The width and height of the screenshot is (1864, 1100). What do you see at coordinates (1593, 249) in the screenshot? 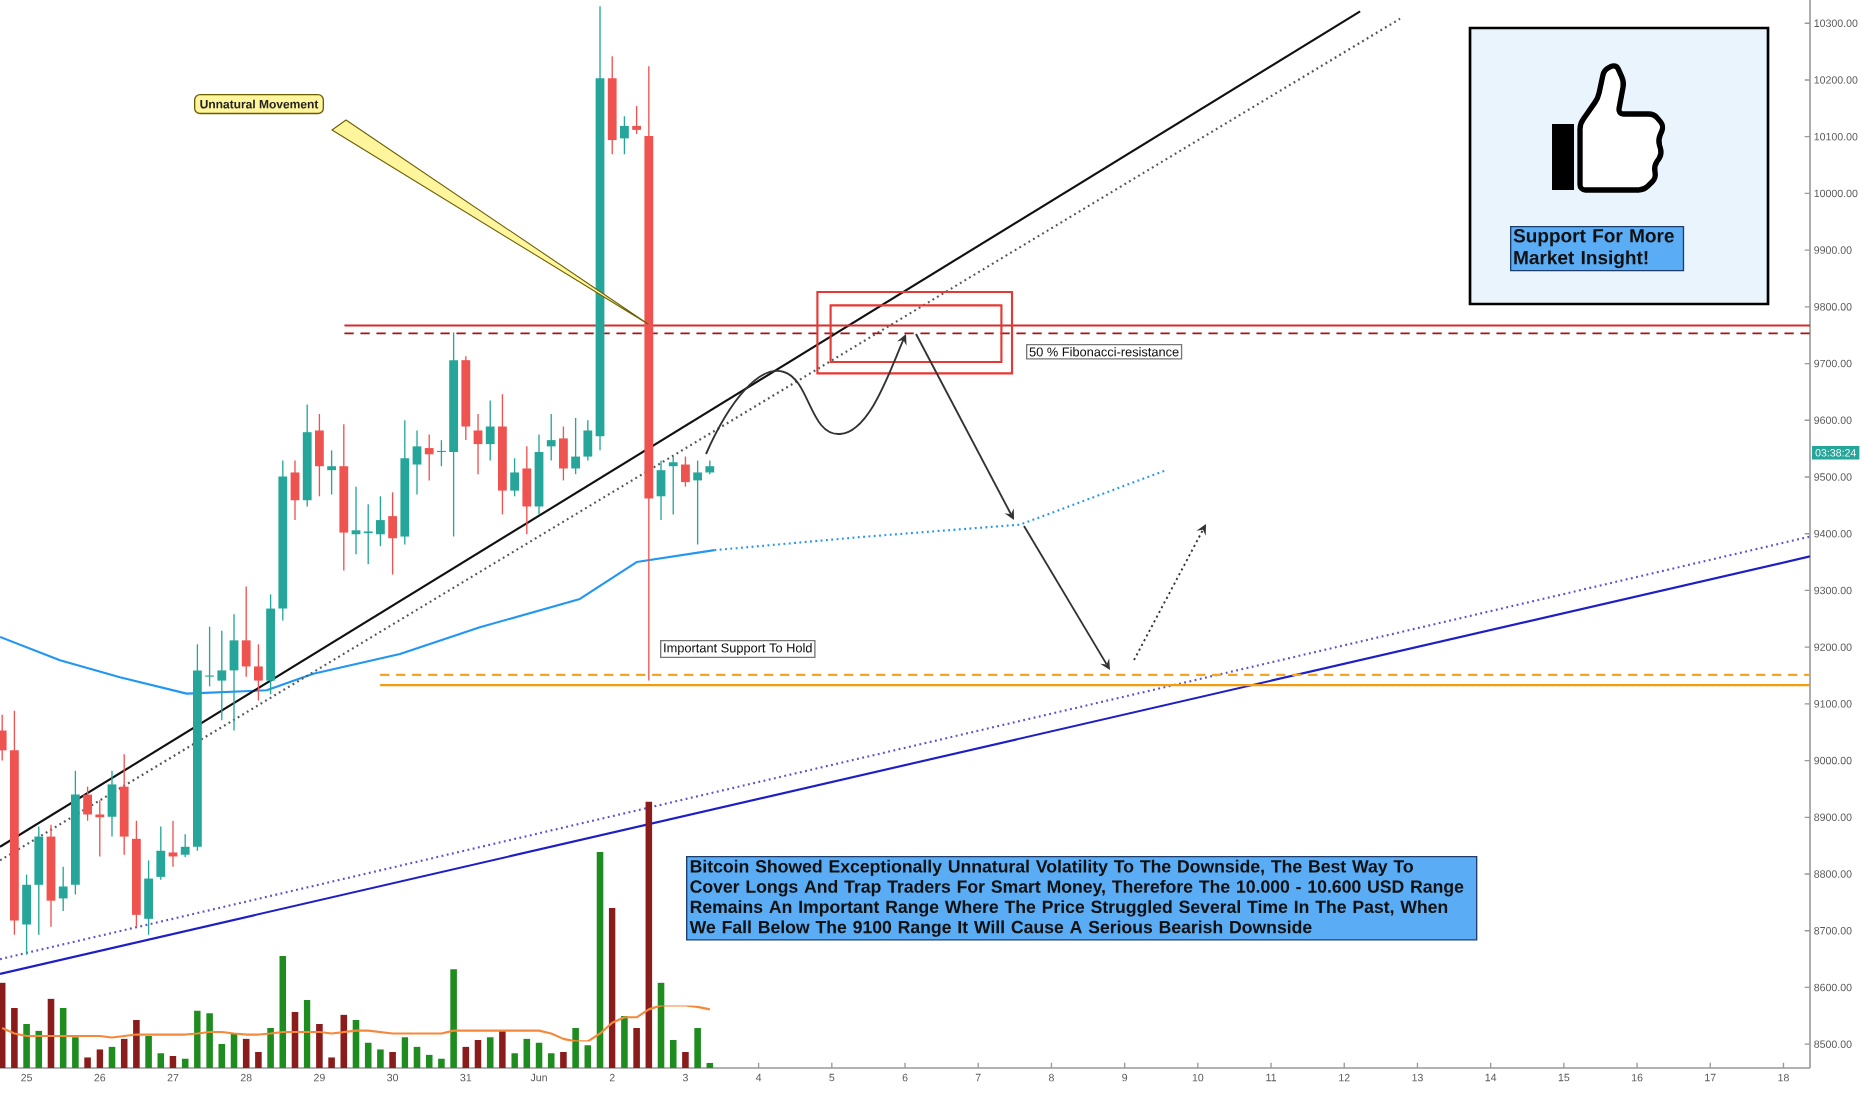
I see `annotation: Support For More Market Insight!` at bounding box center [1593, 249].